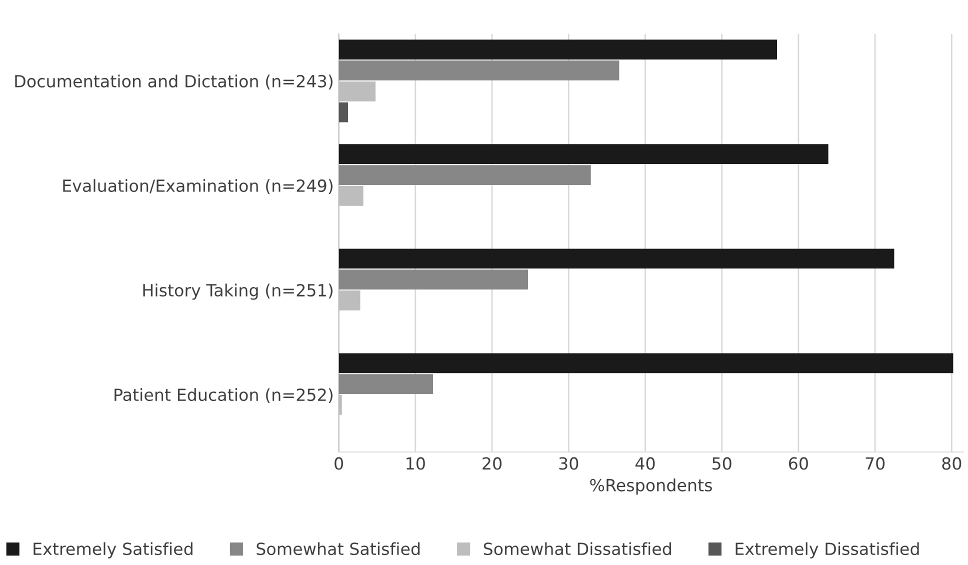 This screenshot has height=565, width=968. What do you see at coordinates (798, 463) in the screenshot?
I see `x-tick-label: 60` at bounding box center [798, 463].